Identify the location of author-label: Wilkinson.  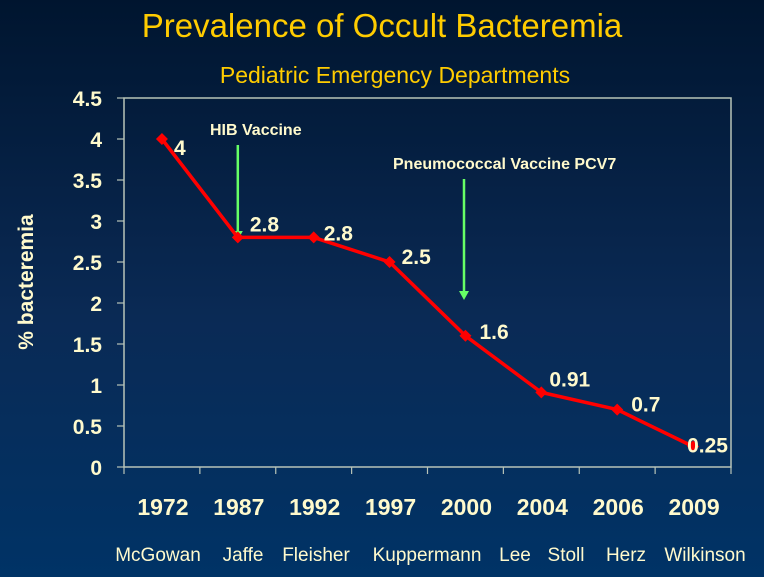
(704, 555).